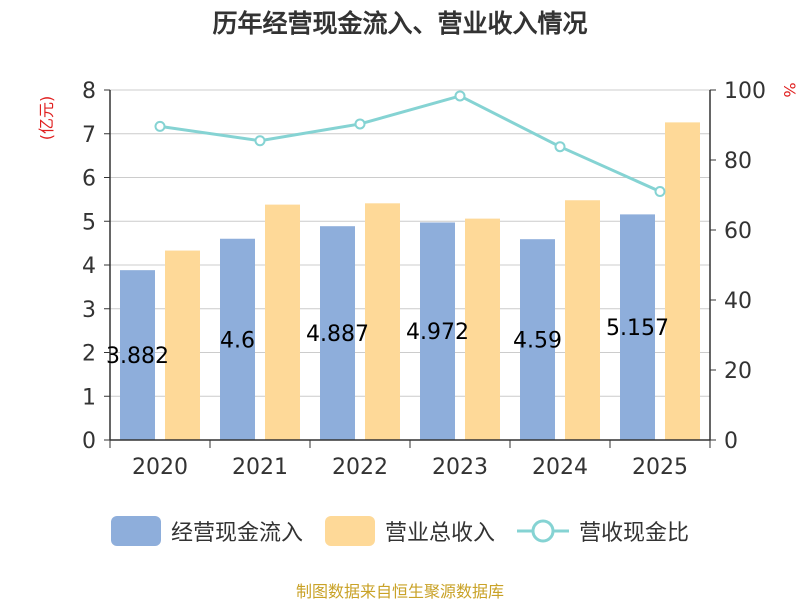  I want to click on right-axis-tick-label: 20, so click(738, 371).